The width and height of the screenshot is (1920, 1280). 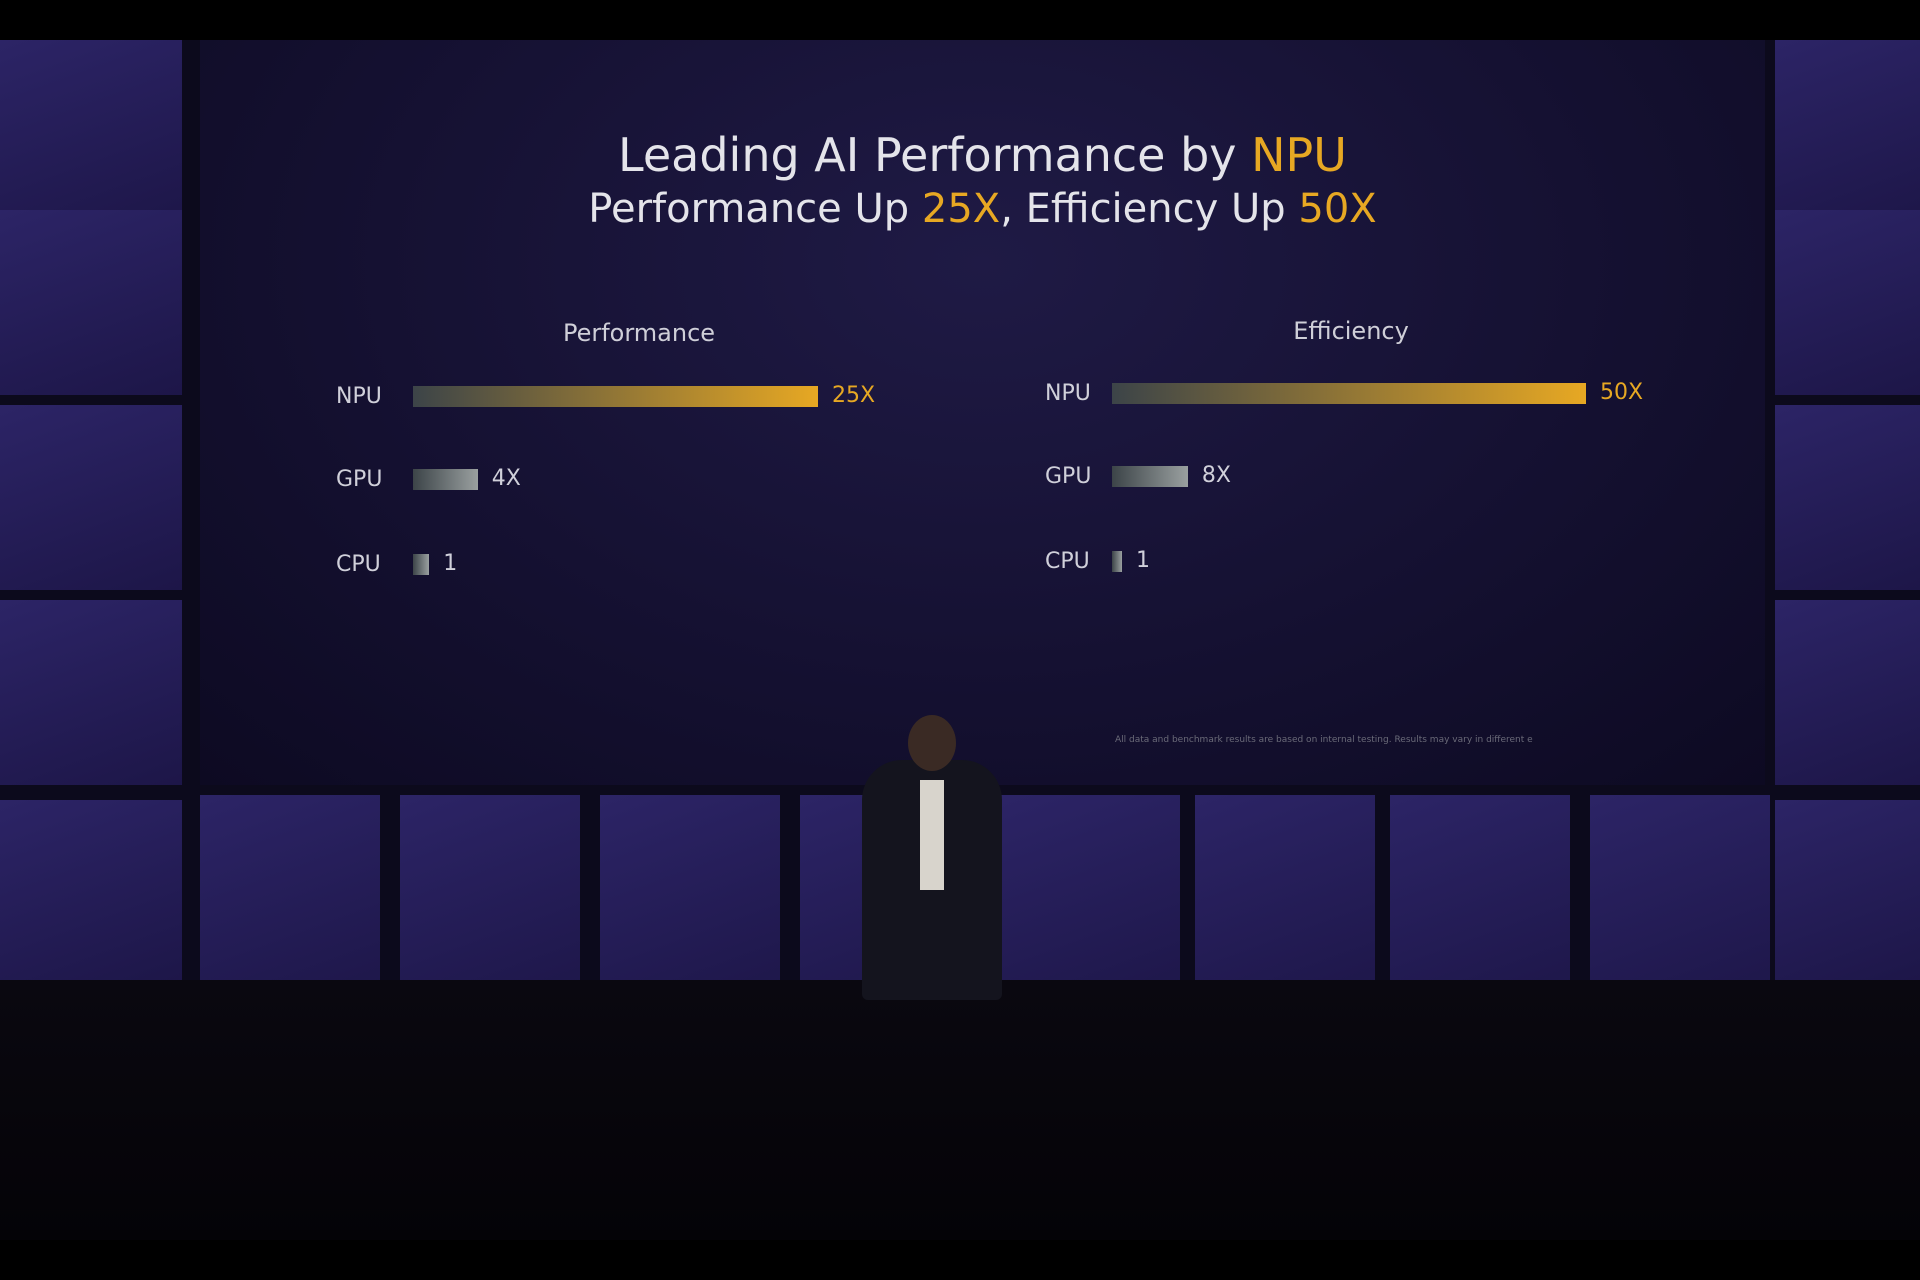 What do you see at coordinates (1149, 209) in the screenshot?
I see `subtitle-text-2: , Efficiency Up` at bounding box center [1149, 209].